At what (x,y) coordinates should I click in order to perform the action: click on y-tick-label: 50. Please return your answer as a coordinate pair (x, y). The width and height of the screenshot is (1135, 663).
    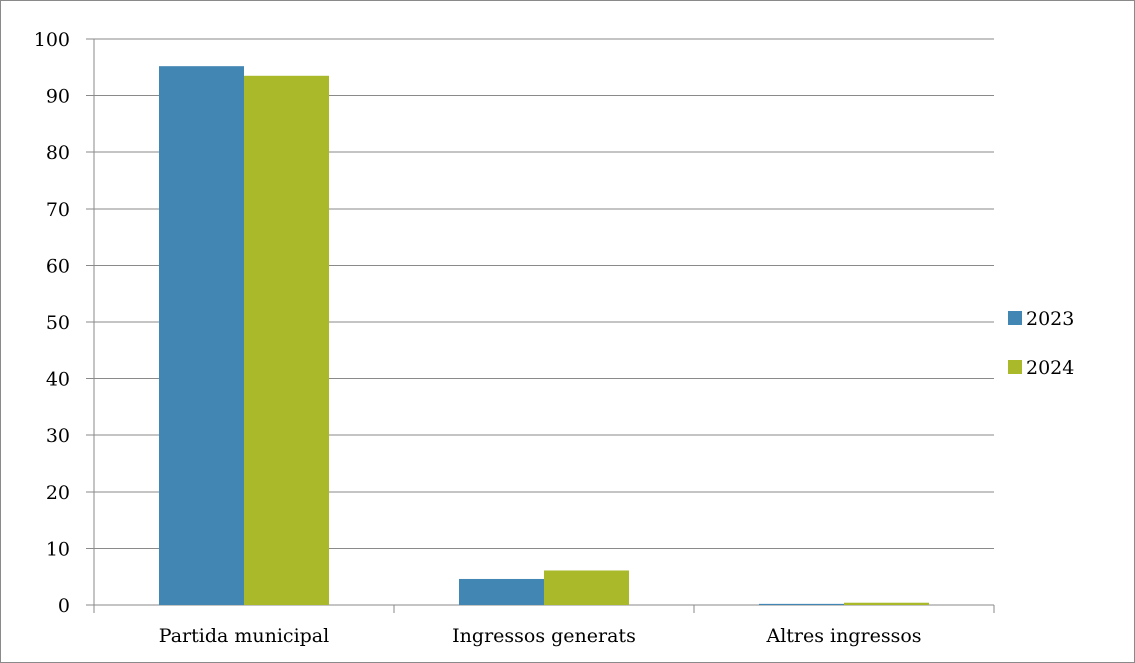
    Looking at the image, I should click on (58, 323).